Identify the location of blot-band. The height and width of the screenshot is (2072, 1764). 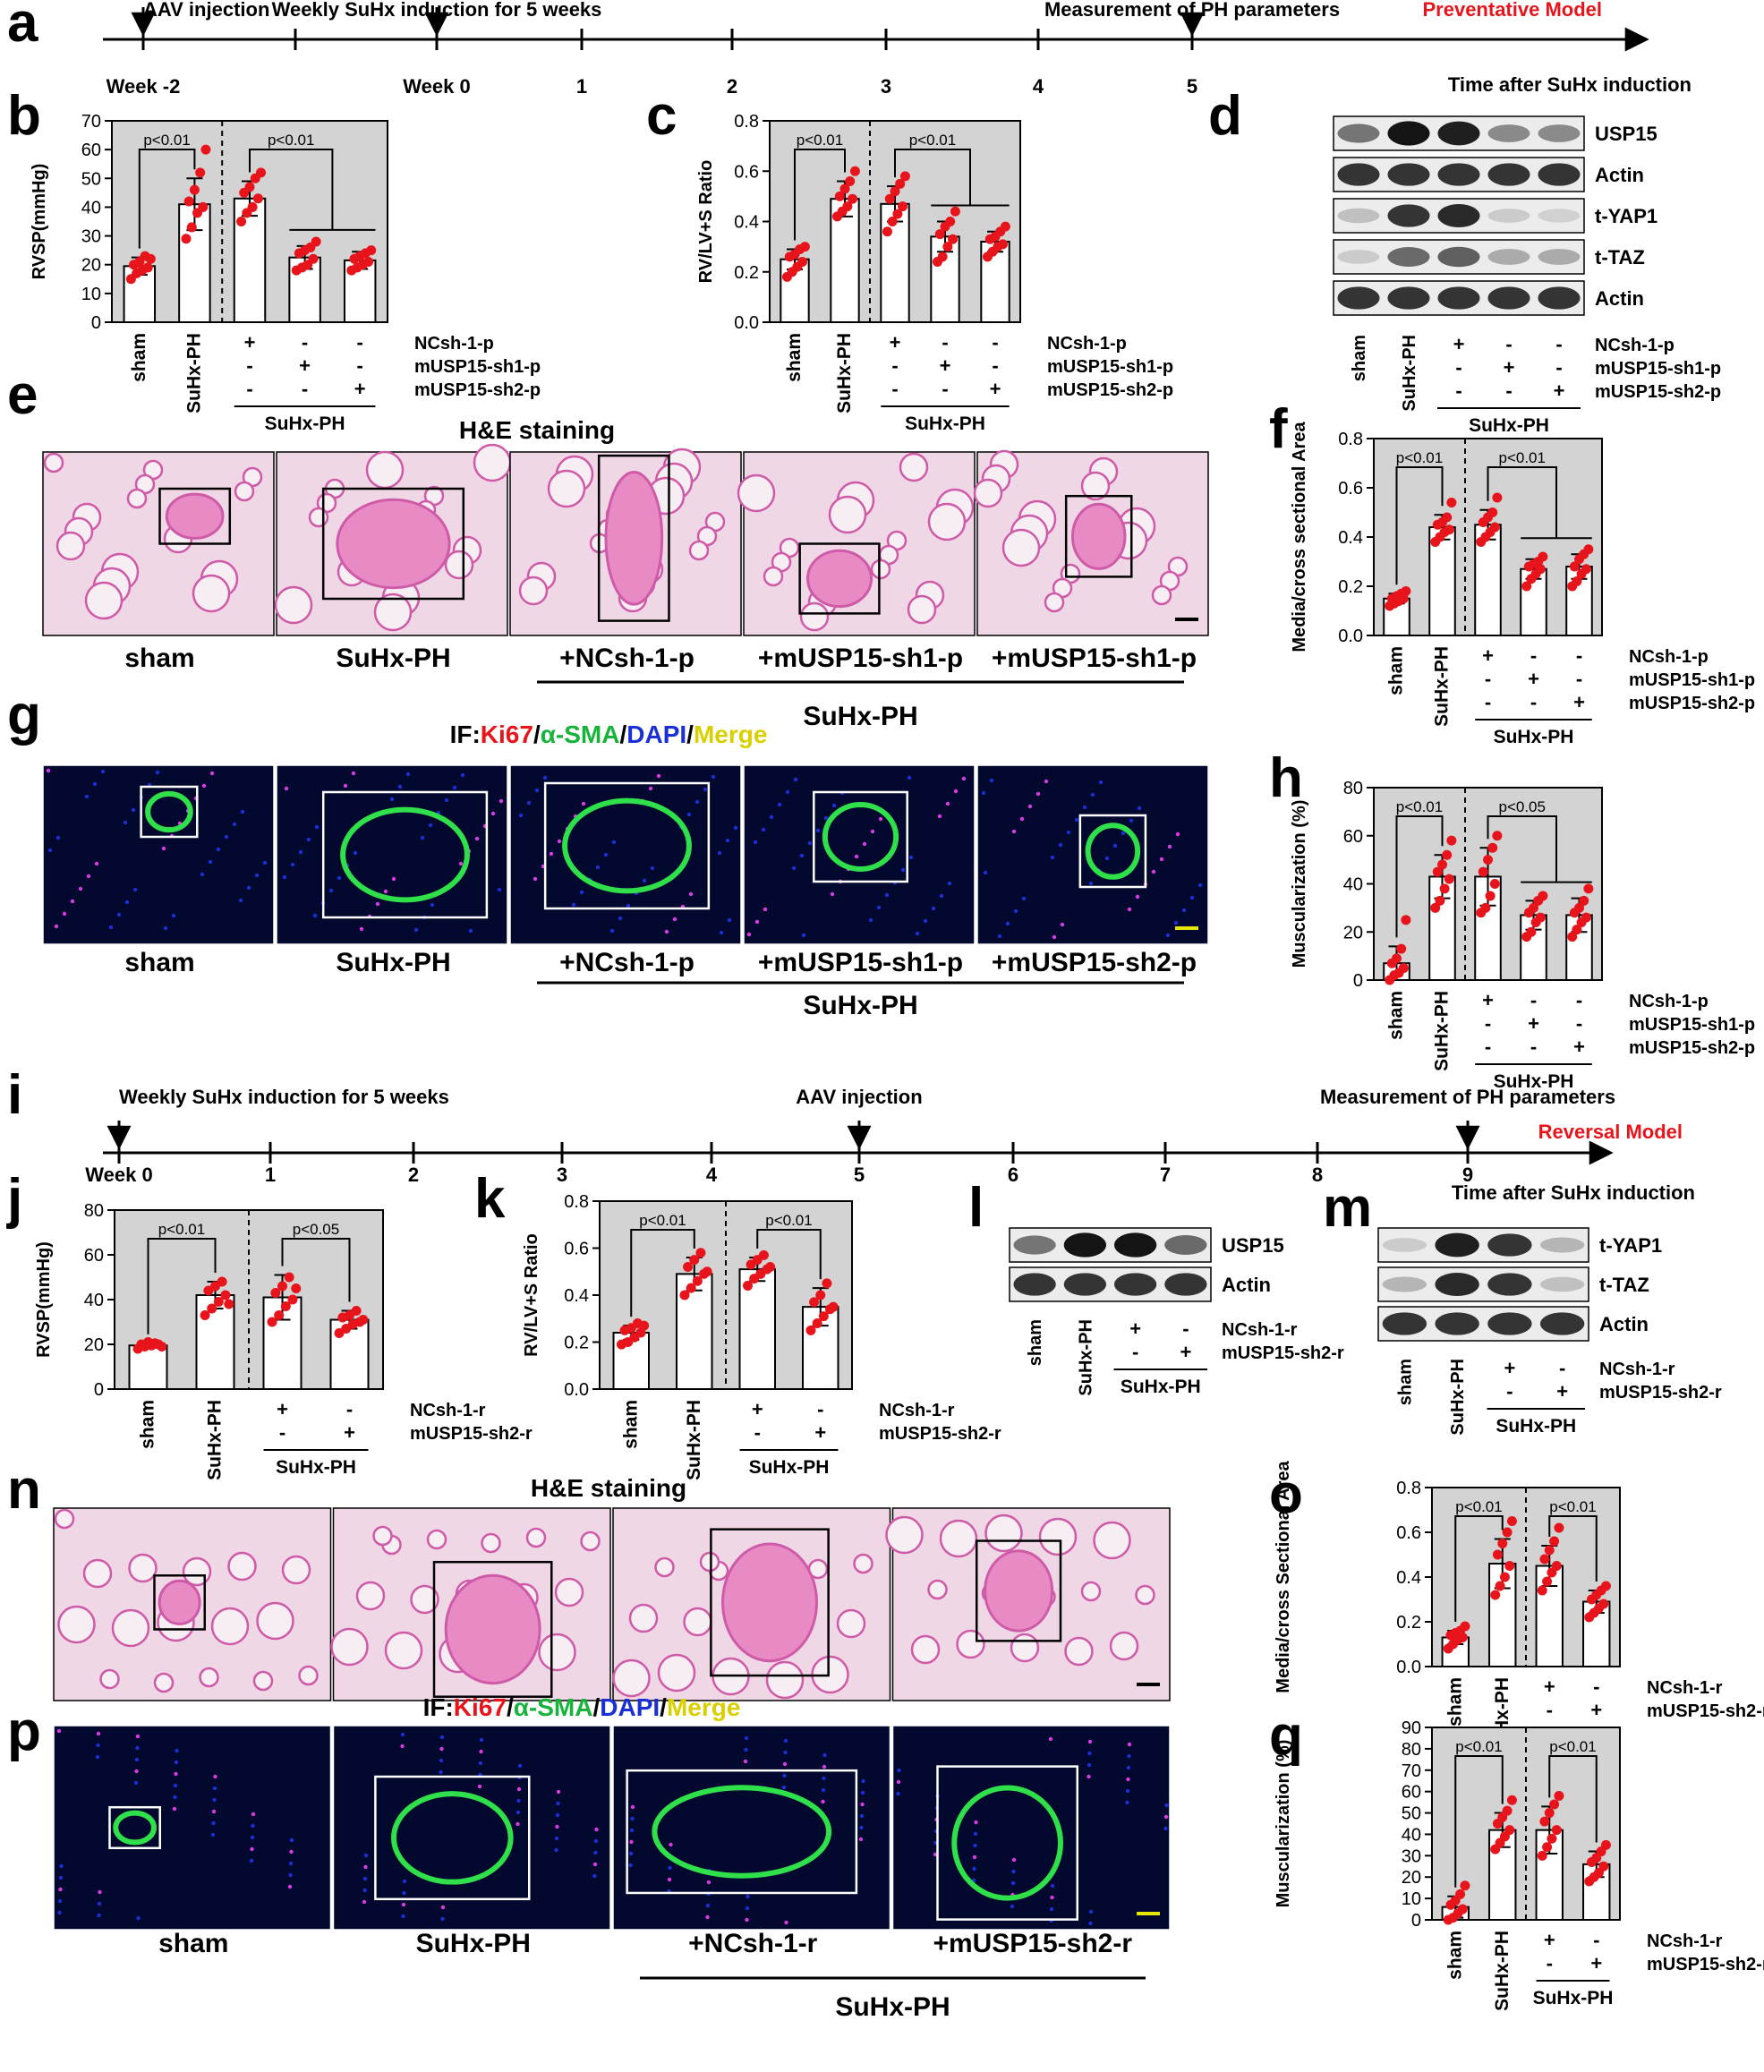
(1404, 1245).